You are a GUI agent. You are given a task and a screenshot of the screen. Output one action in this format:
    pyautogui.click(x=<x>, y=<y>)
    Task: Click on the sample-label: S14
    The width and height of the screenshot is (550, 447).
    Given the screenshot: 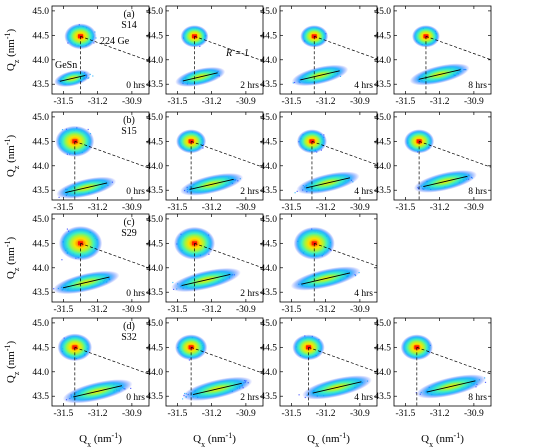 What is the action you would take?
    pyautogui.click(x=129, y=25)
    